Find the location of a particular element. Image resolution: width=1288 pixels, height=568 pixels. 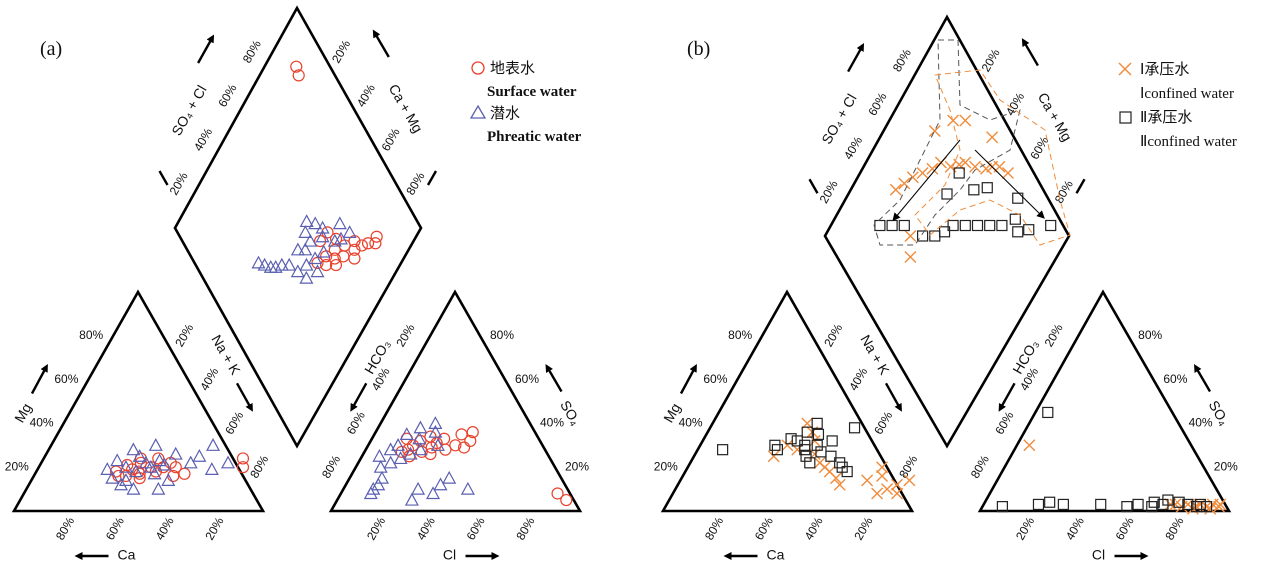

camg-tick: 80% is located at coordinates (415, 183).